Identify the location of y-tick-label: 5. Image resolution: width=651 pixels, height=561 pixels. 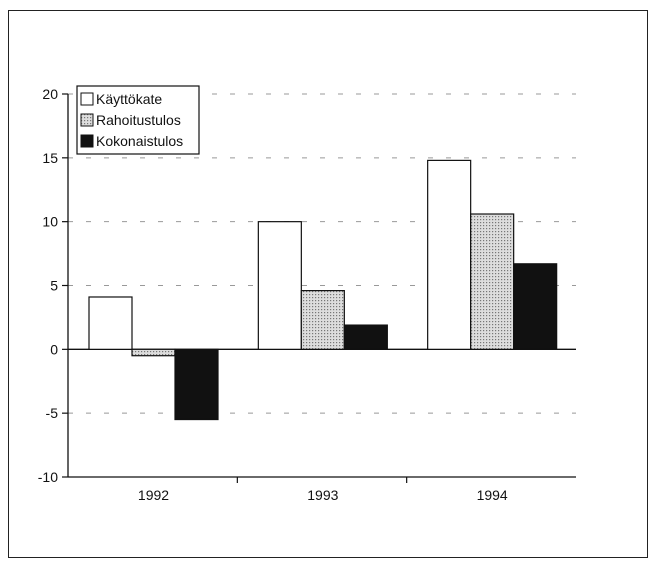
(54, 286).